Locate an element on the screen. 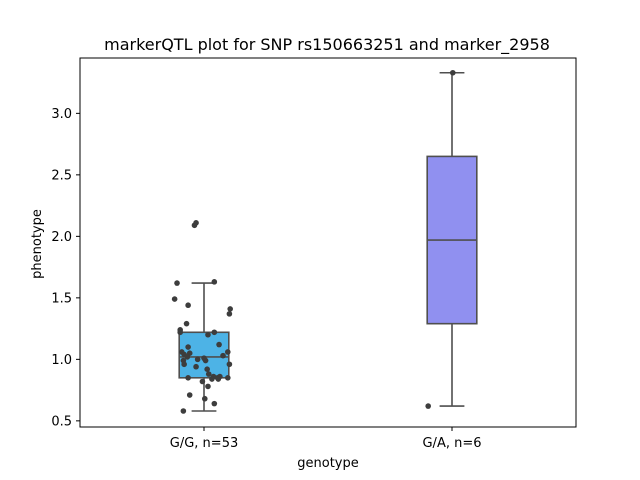  y-tick-label: 1.0 is located at coordinates (61, 360).